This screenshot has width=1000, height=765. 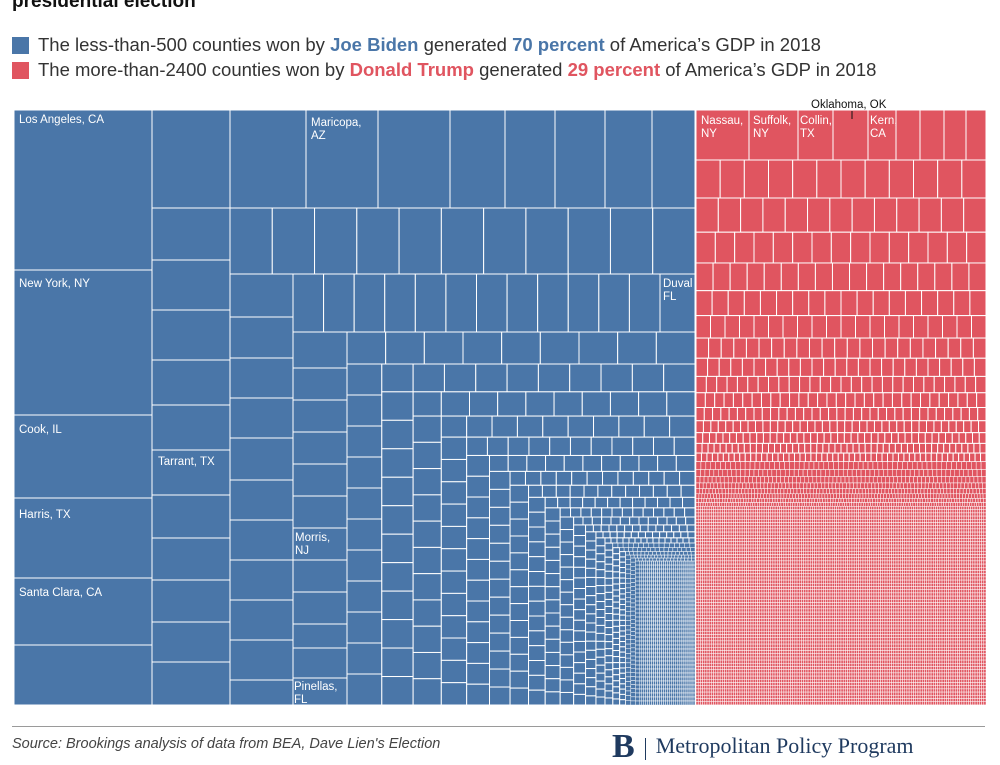 I want to click on county-cell-1980, so click(x=976, y=438).